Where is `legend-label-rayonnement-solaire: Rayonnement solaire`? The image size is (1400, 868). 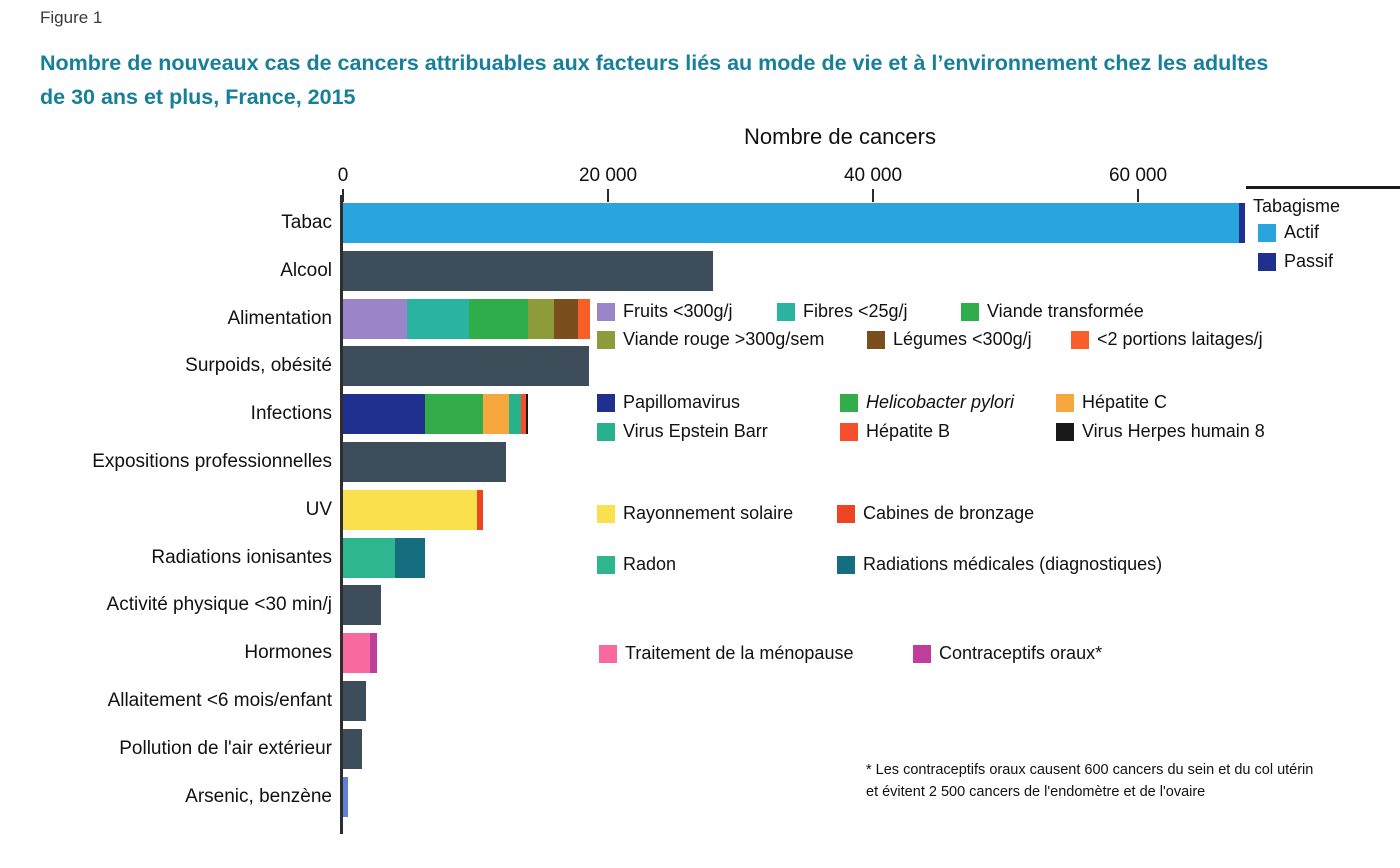
legend-label-rayonnement-solaire: Rayonnement solaire is located at coordinates (708, 513).